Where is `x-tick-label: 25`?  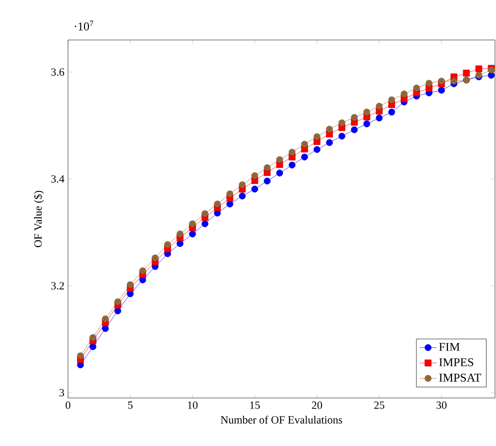 x-tick-label: 25 is located at coordinates (379, 405).